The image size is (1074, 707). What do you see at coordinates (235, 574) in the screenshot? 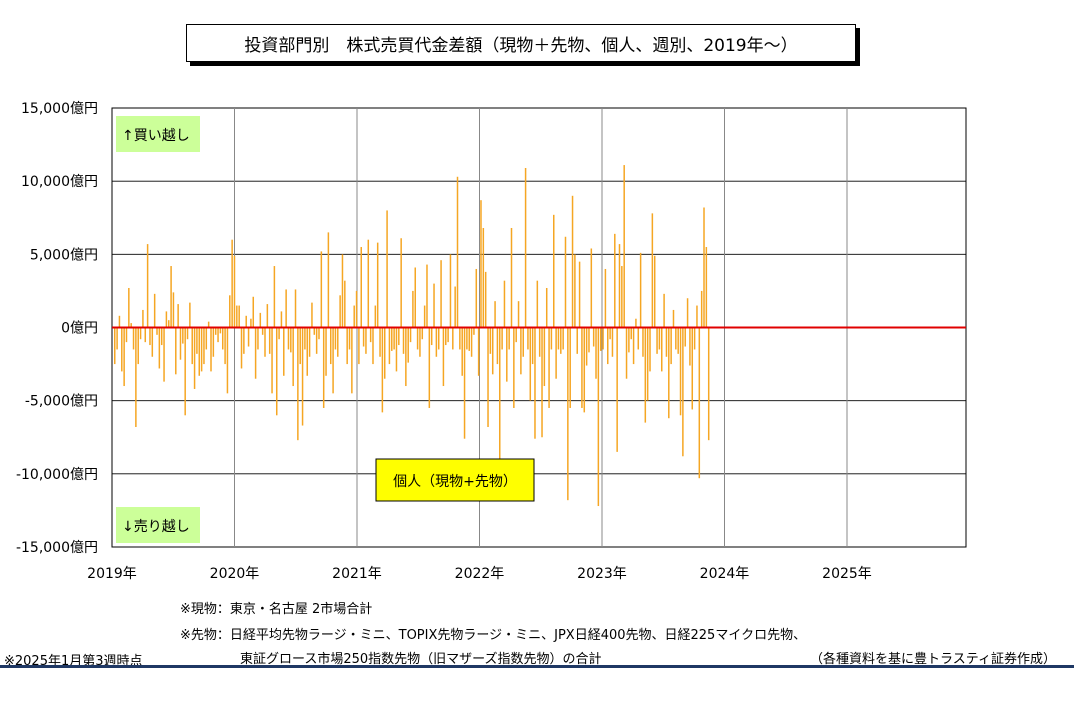
I see `x-tick-label: 2020年` at bounding box center [235, 574].